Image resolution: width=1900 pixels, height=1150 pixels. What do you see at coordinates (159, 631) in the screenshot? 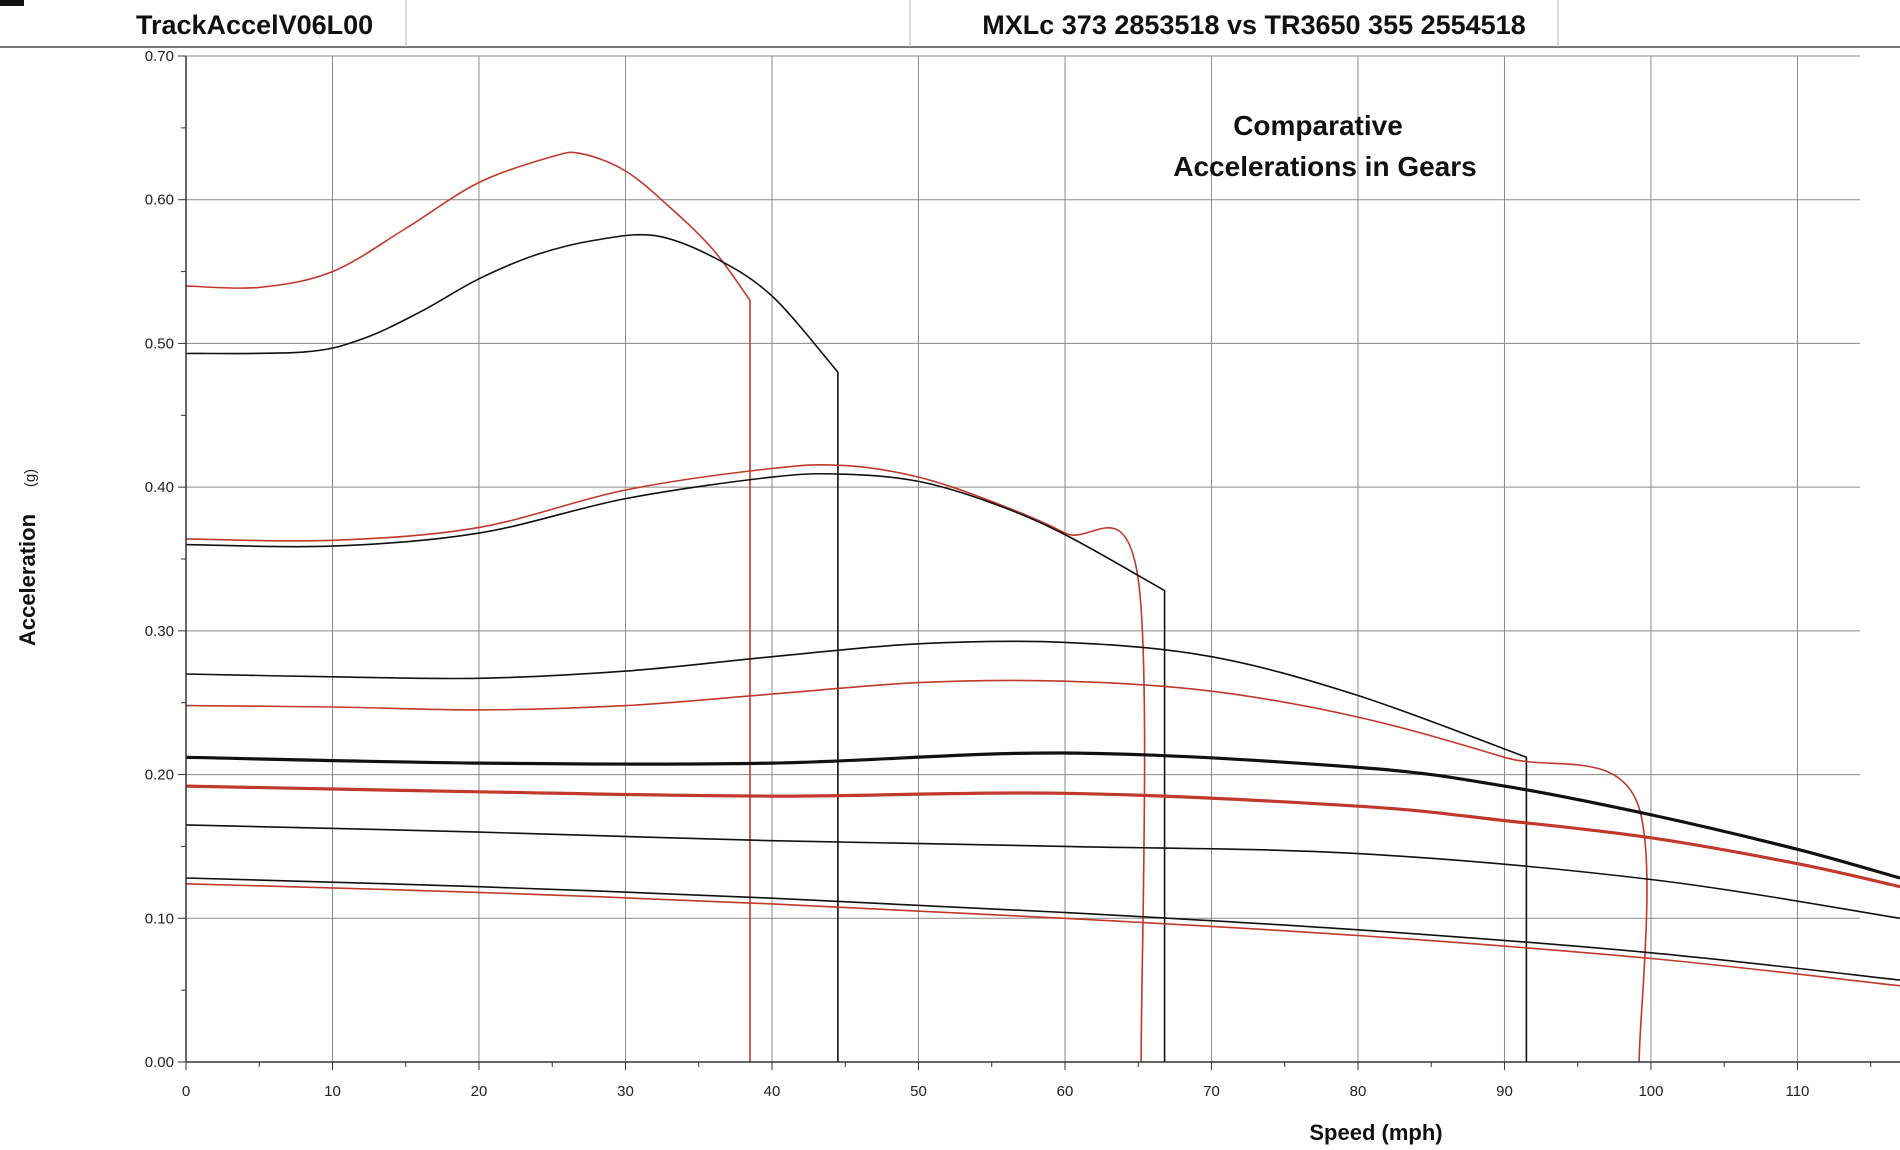
I see `y-tick-label: 0.30` at bounding box center [159, 631].